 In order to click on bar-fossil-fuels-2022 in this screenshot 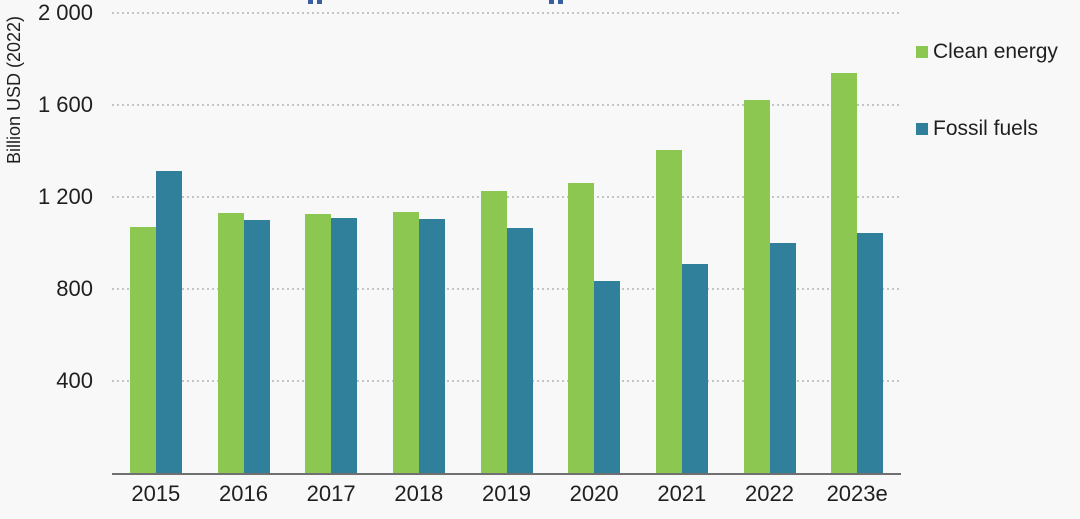, I will do `click(782, 358)`.